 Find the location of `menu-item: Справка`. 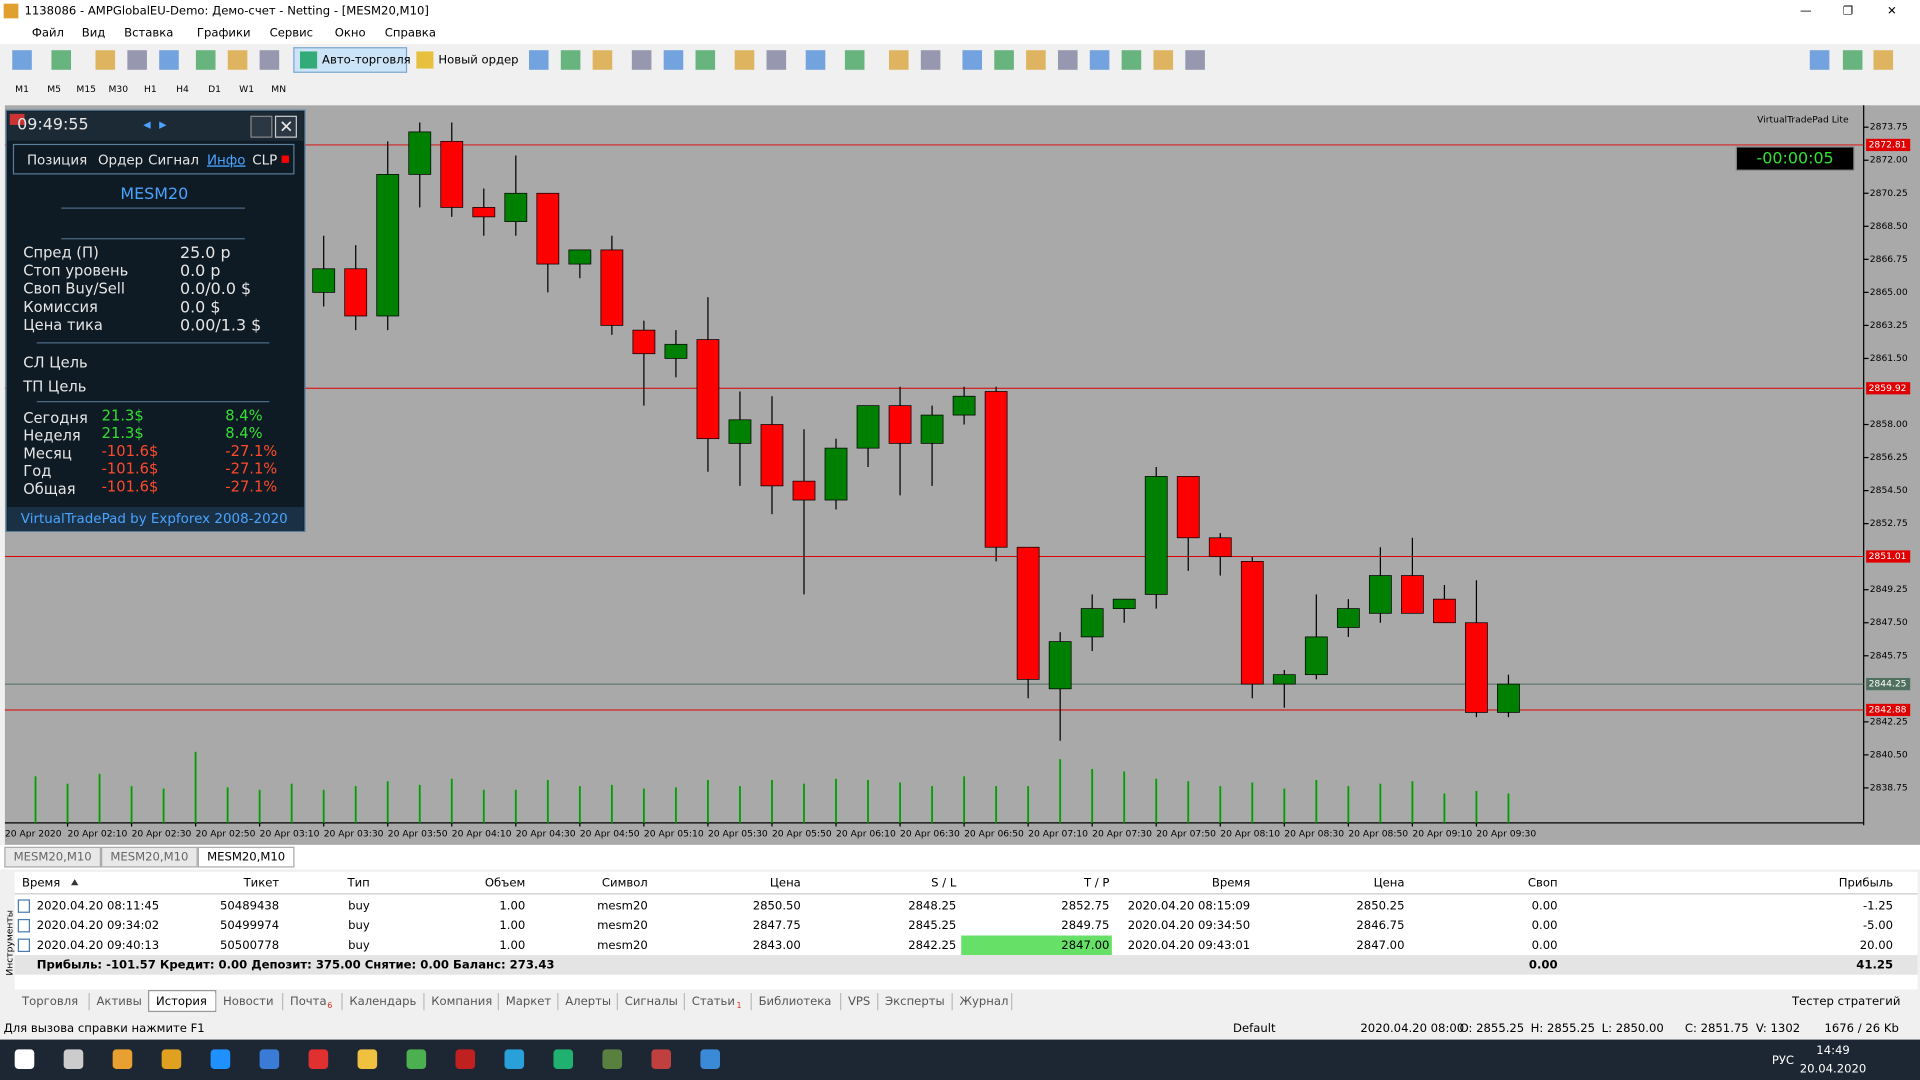

menu-item: Справка is located at coordinates (410, 33).